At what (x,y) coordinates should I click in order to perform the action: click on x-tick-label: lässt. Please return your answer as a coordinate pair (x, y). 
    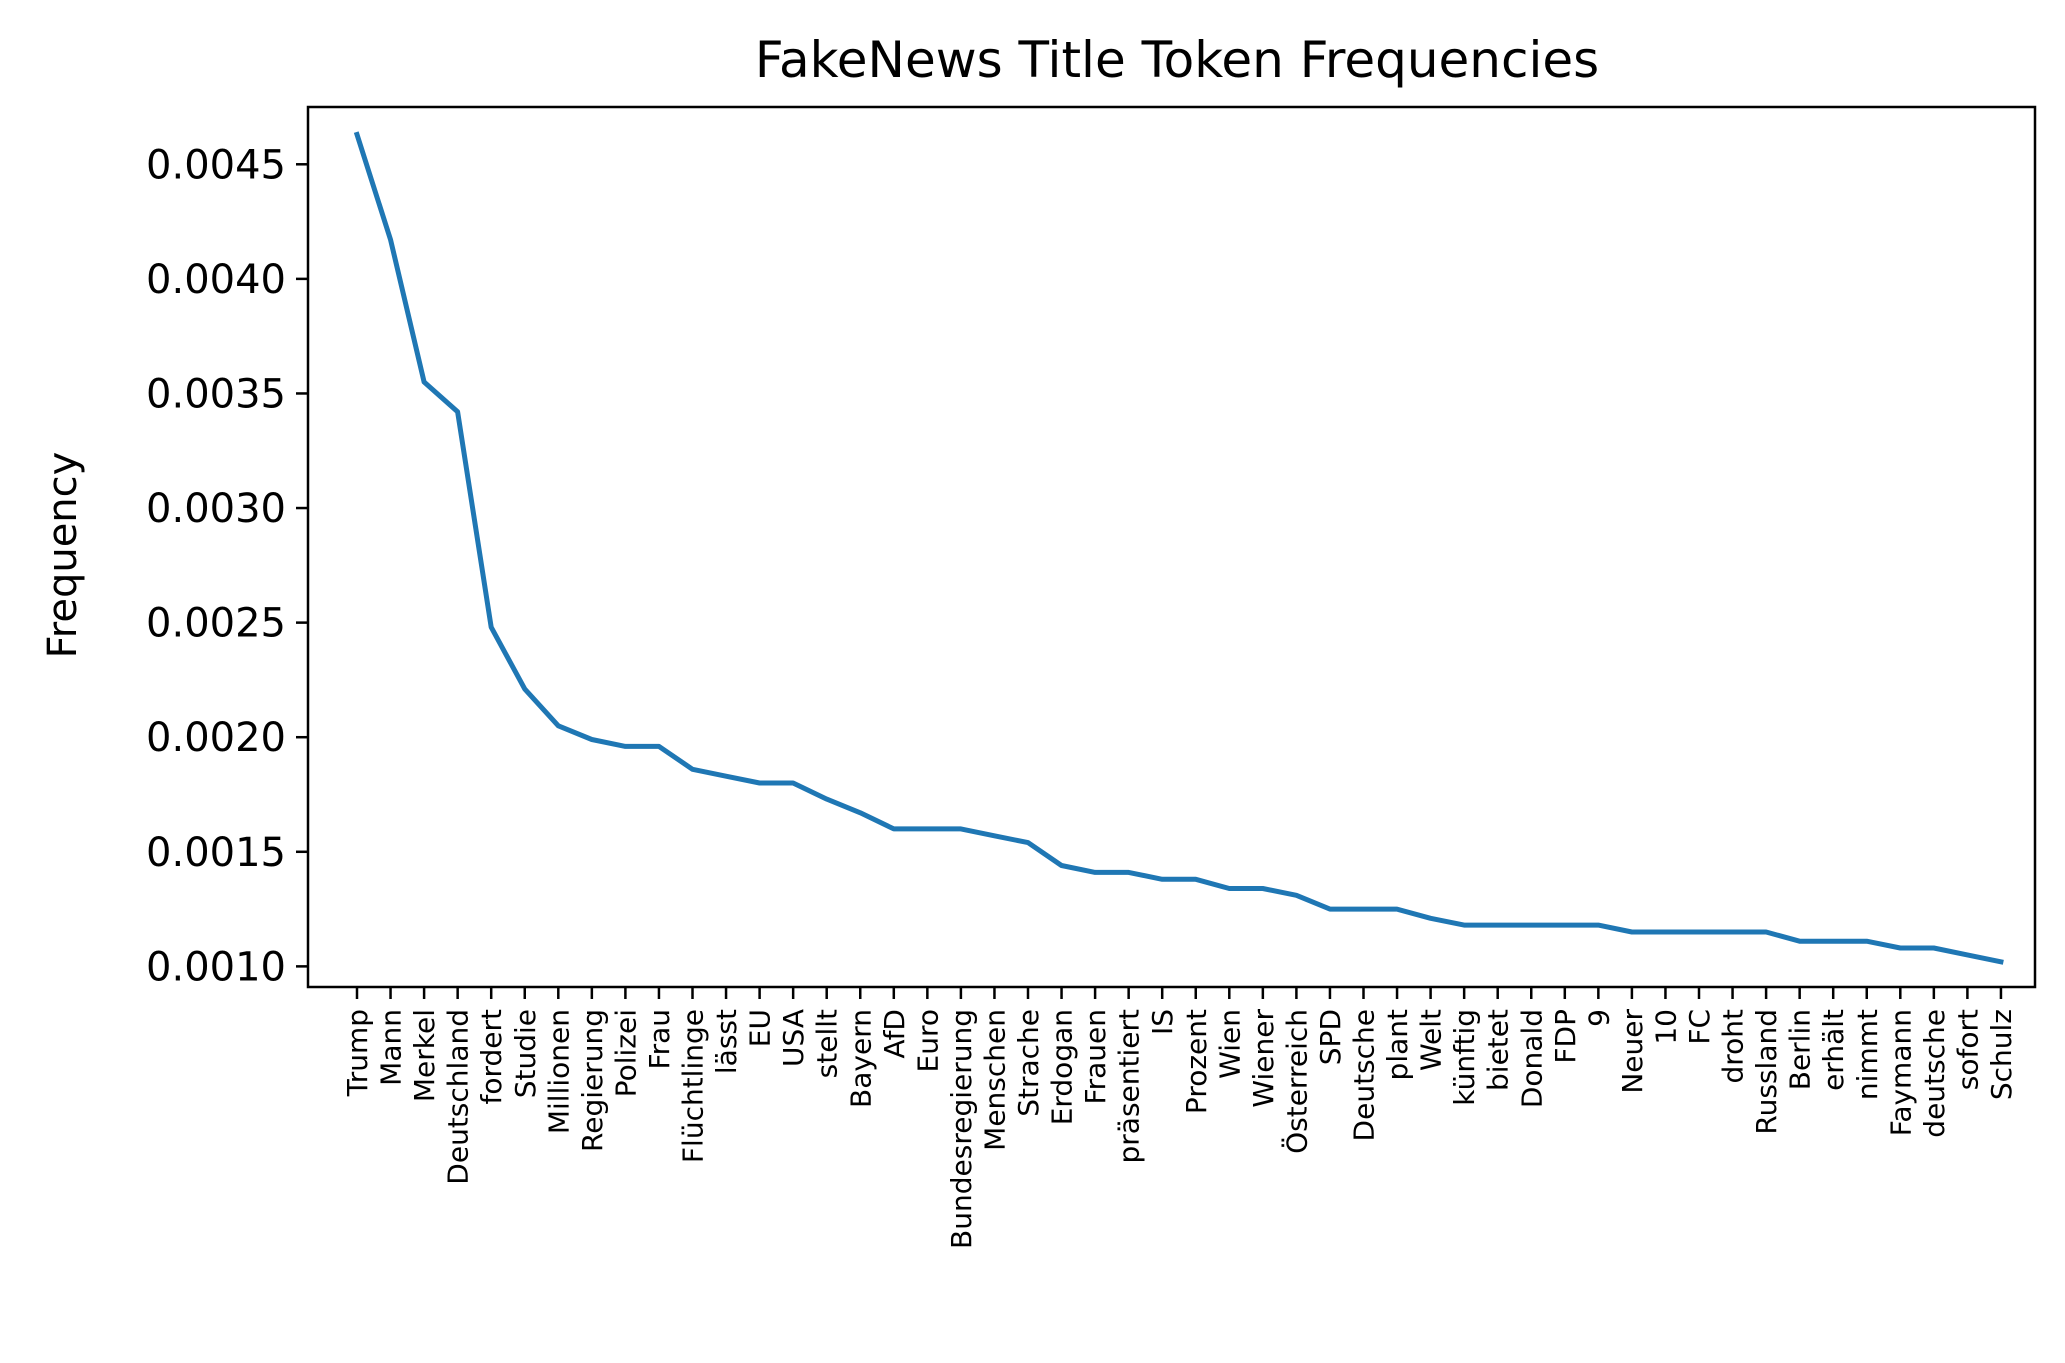
    Looking at the image, I should click on (726, 1041).